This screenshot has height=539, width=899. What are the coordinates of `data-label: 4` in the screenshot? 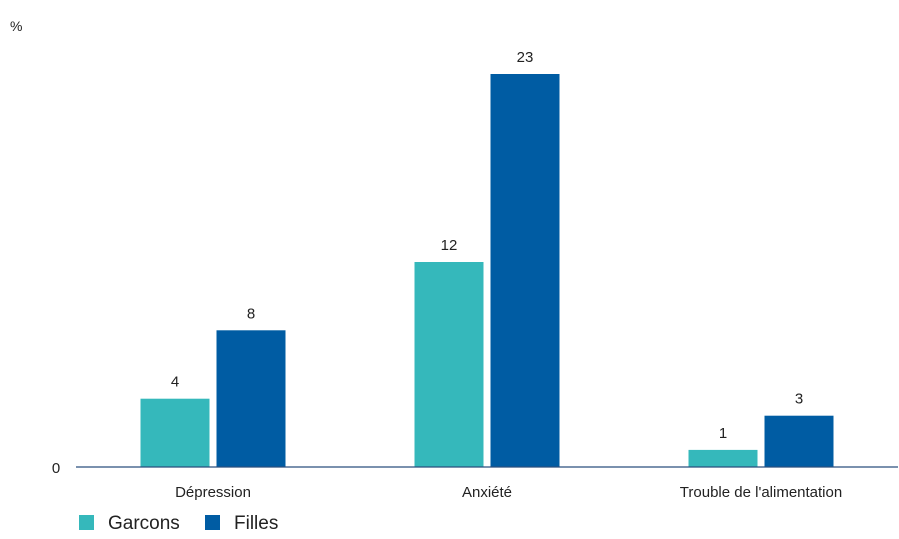 It's located at (175, 382).